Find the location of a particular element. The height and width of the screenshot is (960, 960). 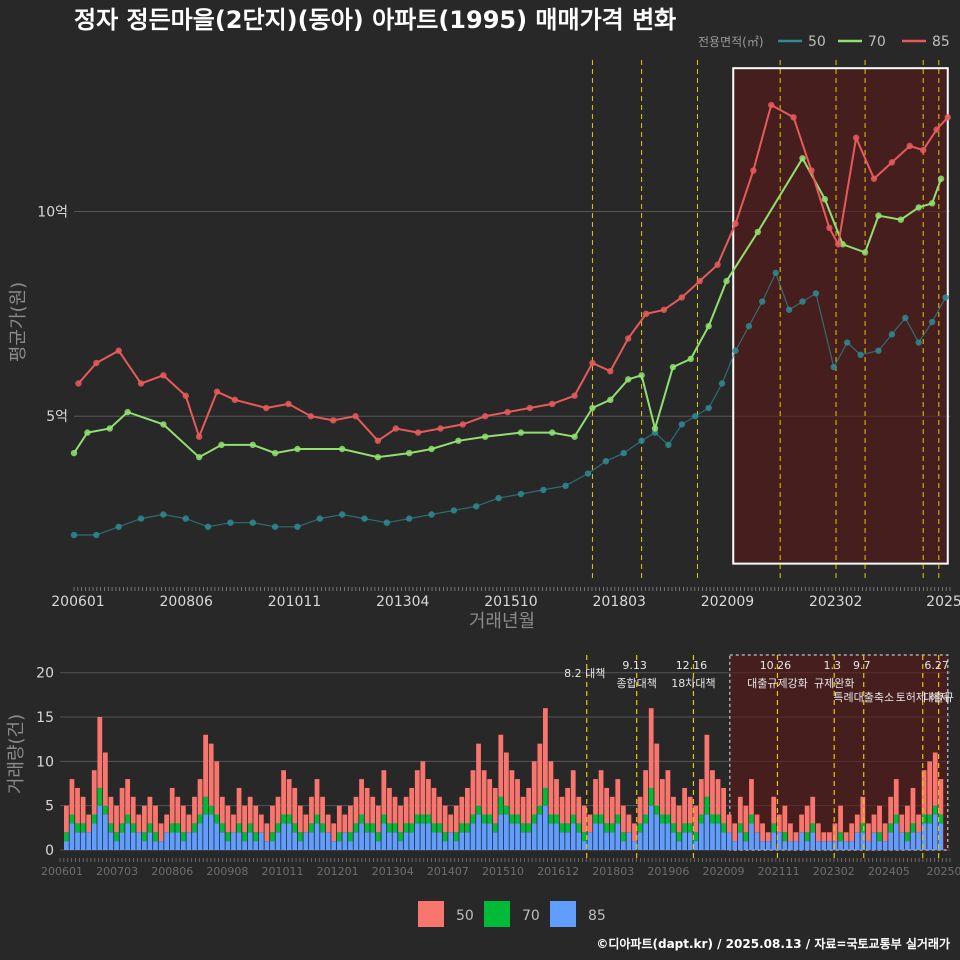

policy-date: 8.2 대책 is located at coordinates (584, 673).